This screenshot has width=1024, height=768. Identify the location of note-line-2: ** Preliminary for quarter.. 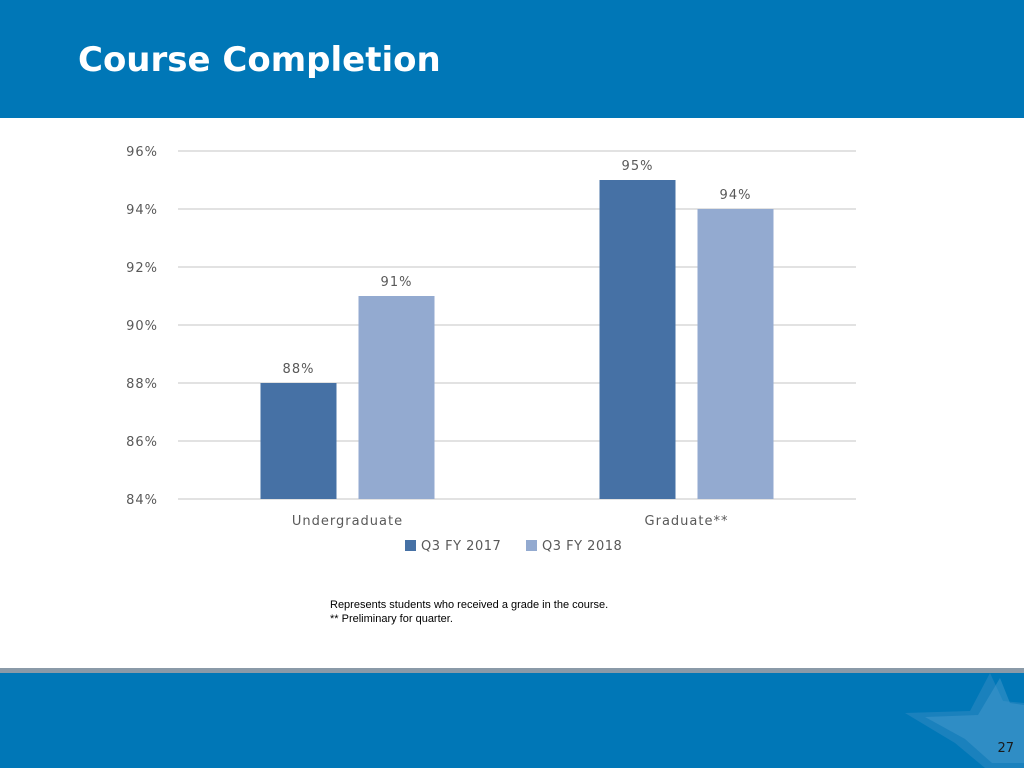
(391, 619).